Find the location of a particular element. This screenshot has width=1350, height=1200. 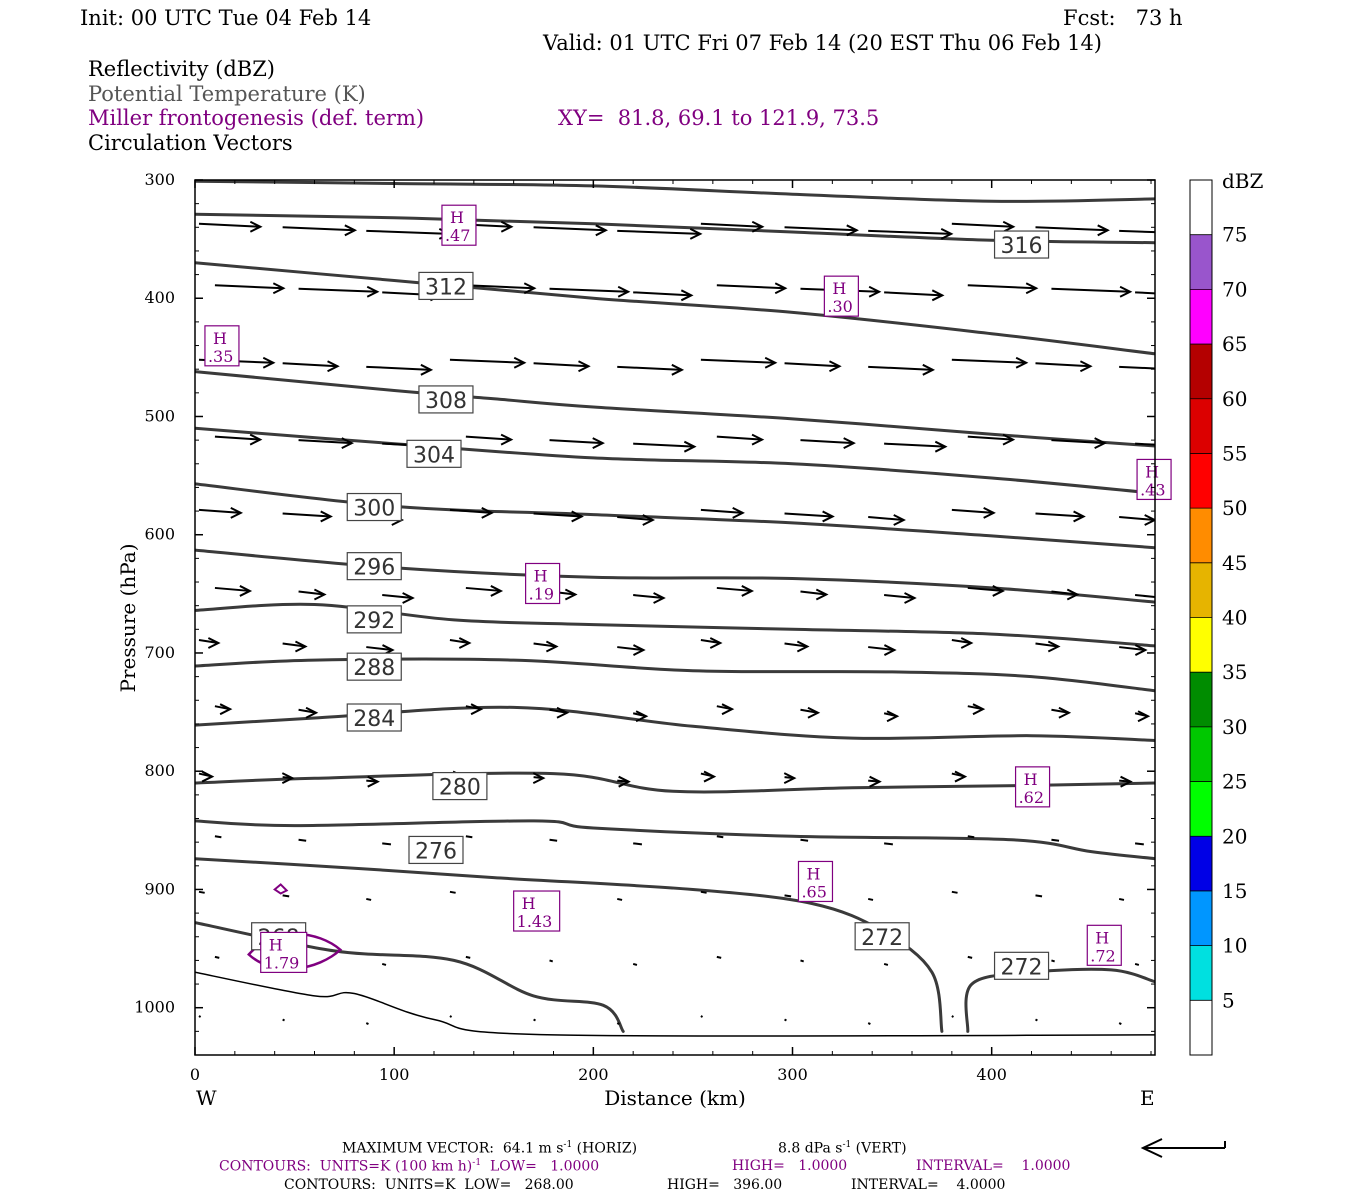

theta-contour-label: 304 is located at coordinates (434, 455).